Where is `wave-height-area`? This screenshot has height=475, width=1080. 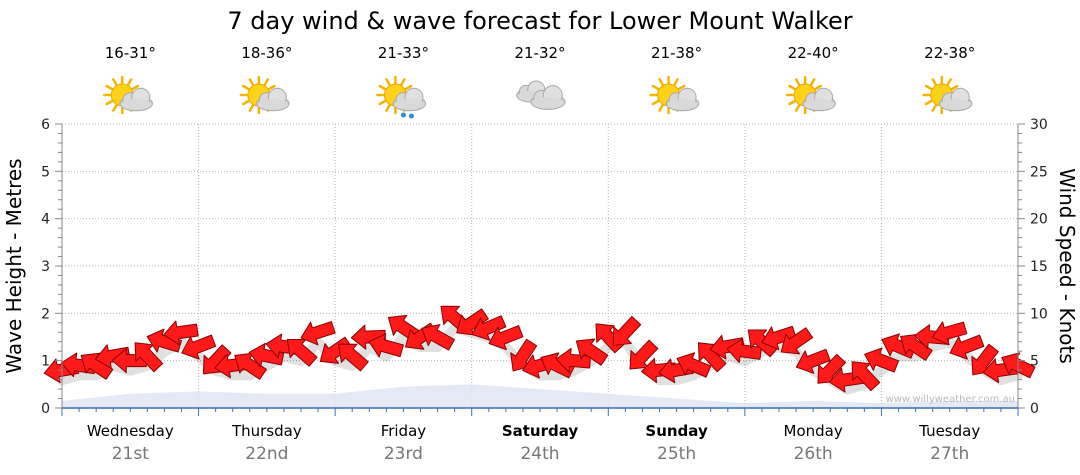
wave-height-area is located at coordinates (540, 396).